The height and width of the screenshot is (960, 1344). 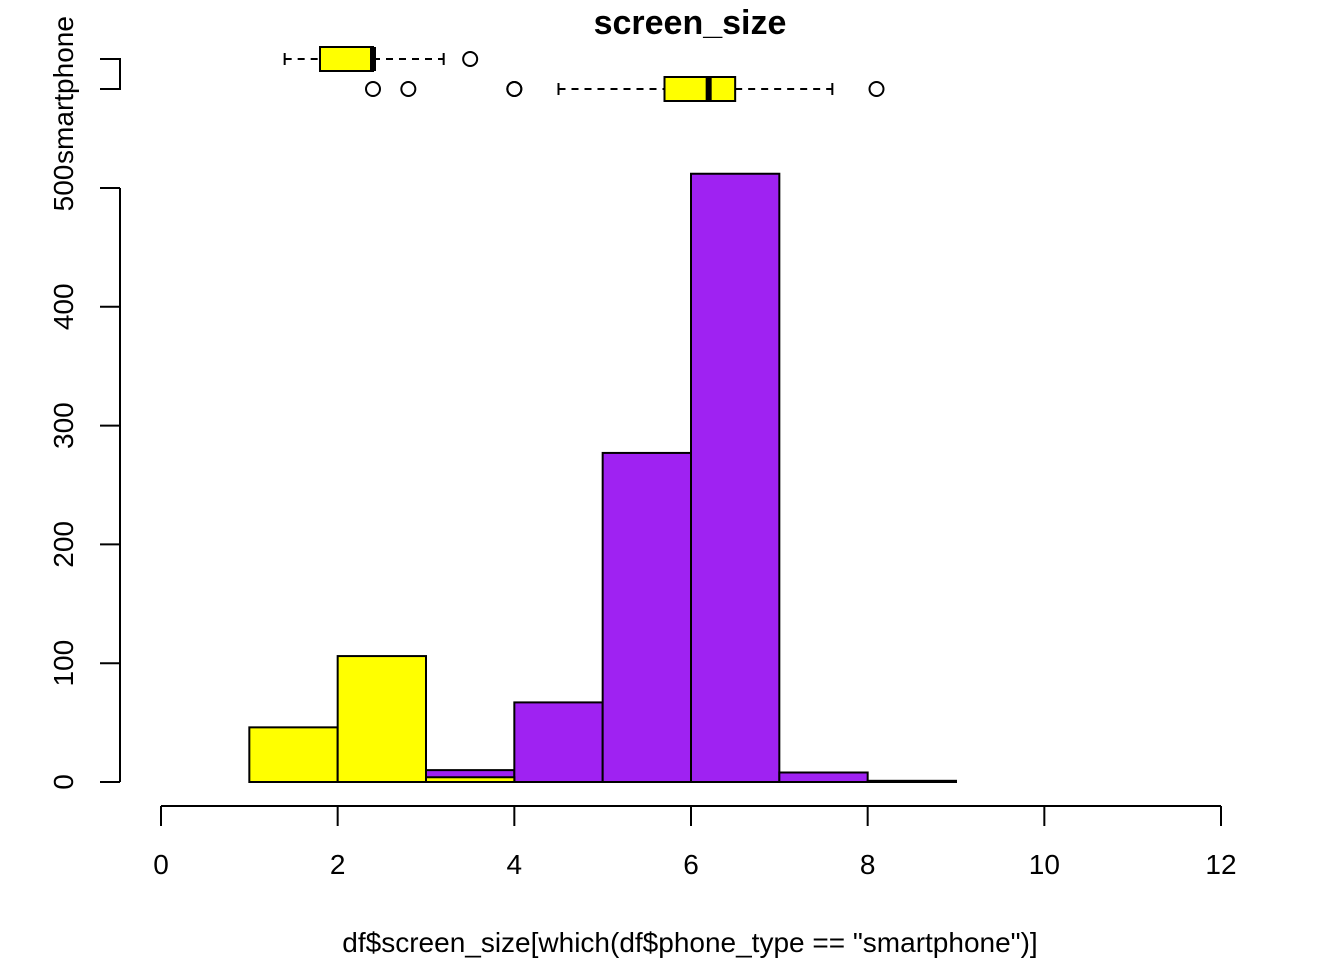 What do you see at coordinates (868, 864) in the screenshot?
I see `x-tick-label: 8` at bounding box center [868, 864].